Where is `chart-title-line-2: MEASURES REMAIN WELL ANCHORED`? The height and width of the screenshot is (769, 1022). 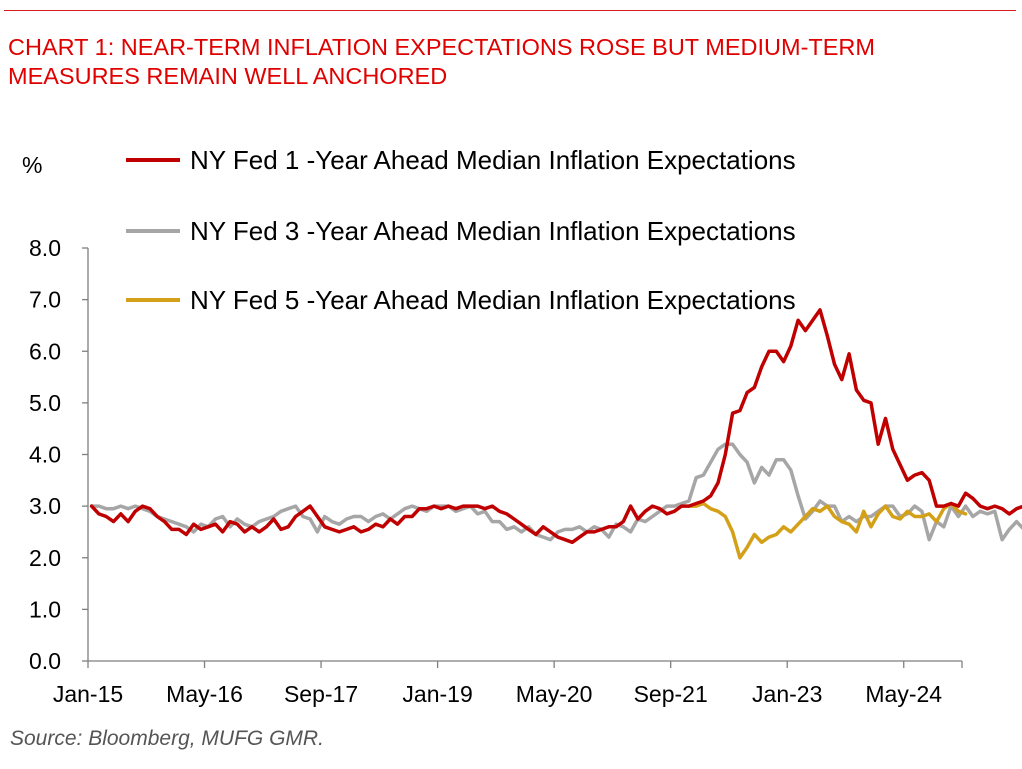 chart-title-line-2: MEASURES REMAIN WELL ANCHORED is located at coordinates (228, 76).